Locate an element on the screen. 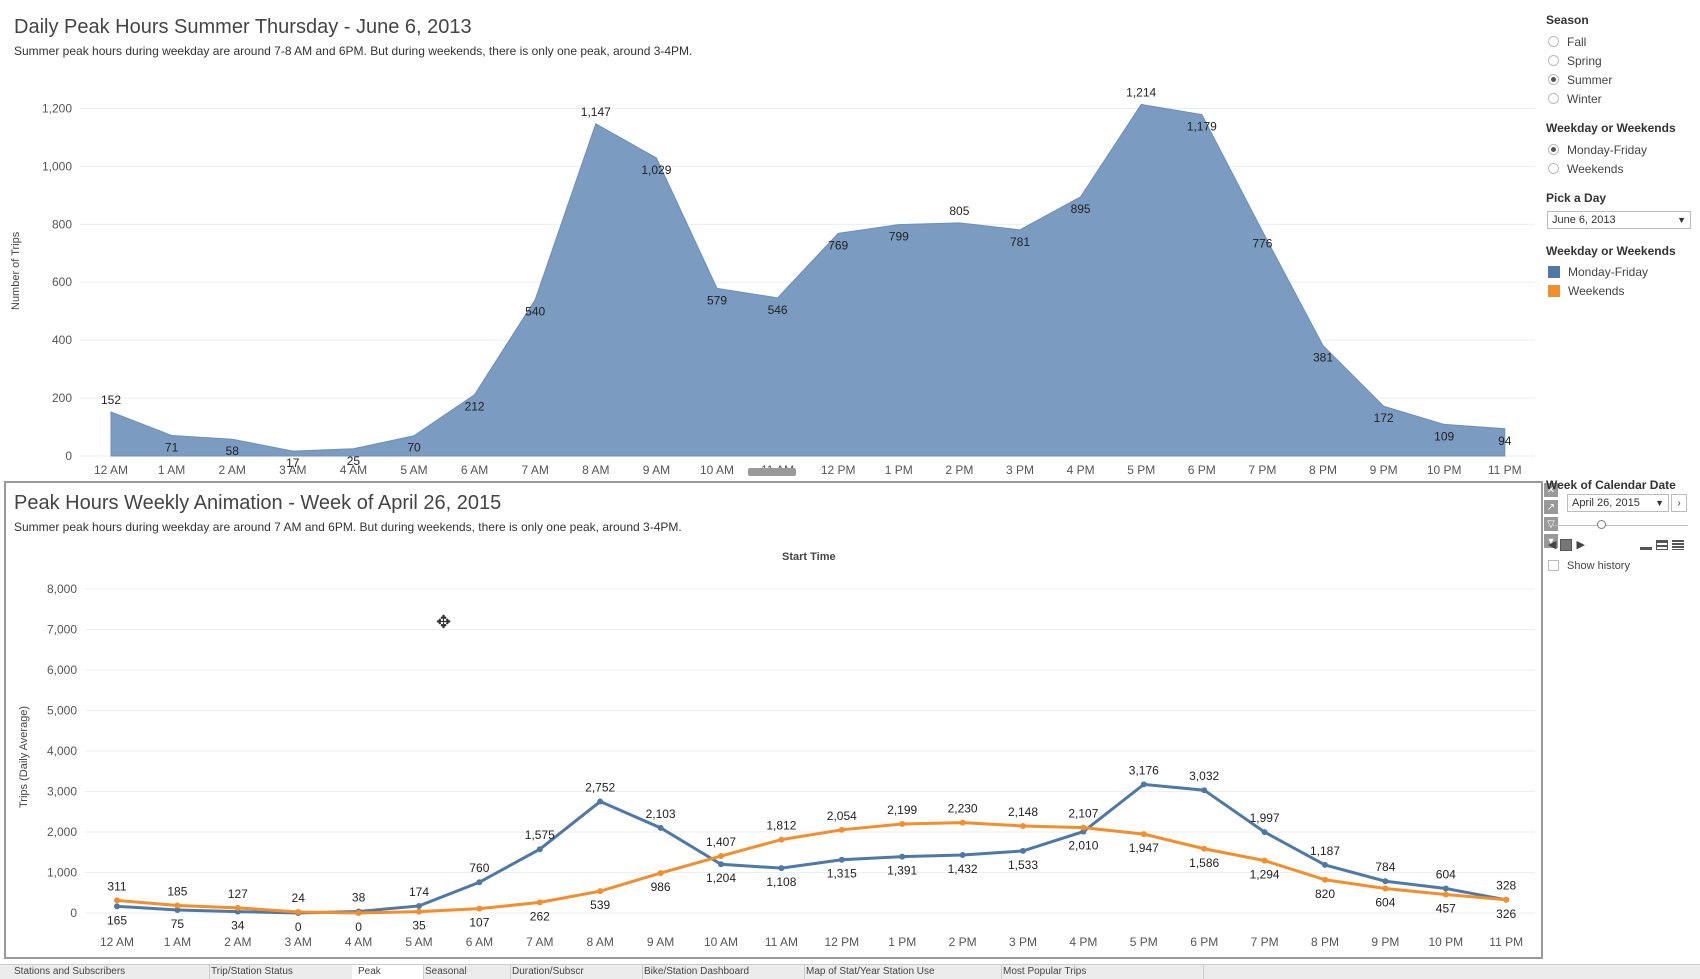 This screenshot has height=979, width=1700. stop-icon is located at coordinates (1566, 544).